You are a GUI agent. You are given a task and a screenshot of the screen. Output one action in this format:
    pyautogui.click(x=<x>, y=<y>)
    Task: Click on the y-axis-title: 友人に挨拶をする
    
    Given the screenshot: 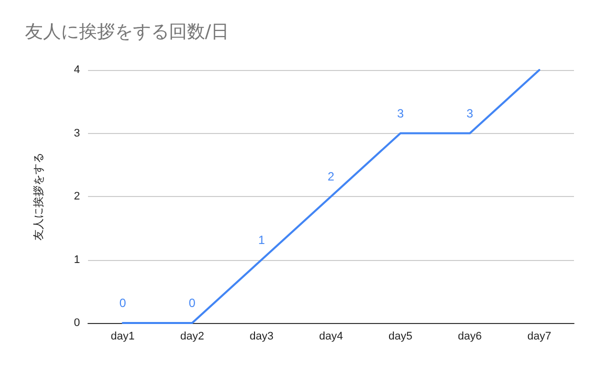 What is the action you would take?
    pyautogui.click(x=38, y=196)
    